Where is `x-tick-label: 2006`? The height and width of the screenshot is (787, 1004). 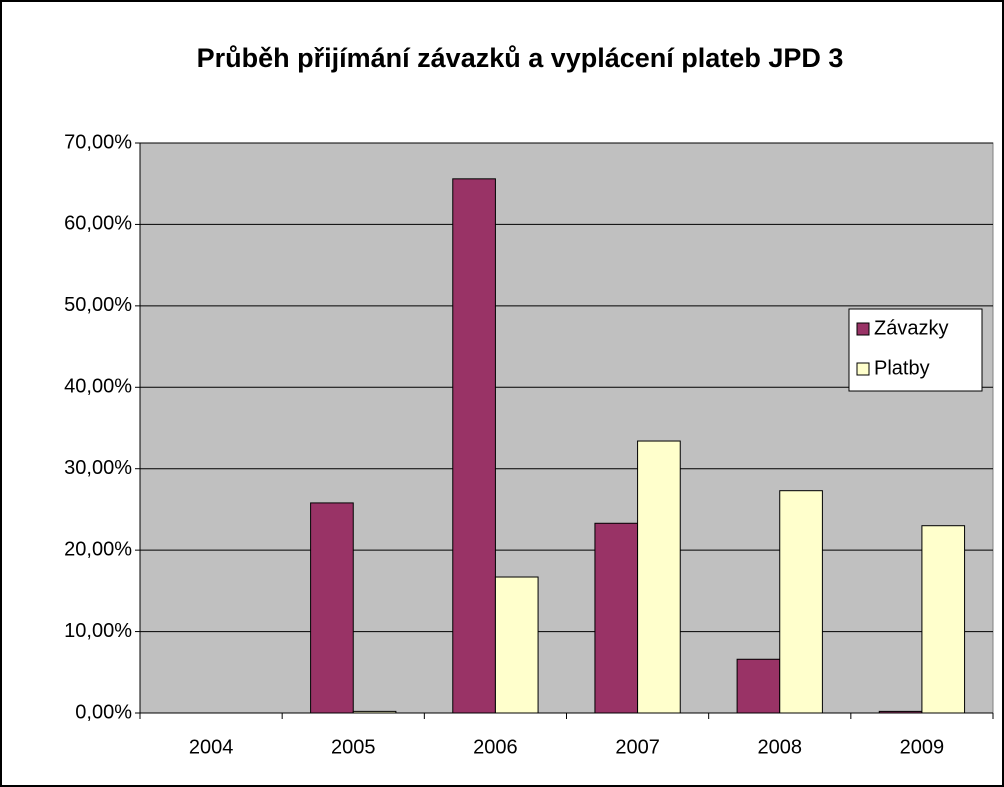 x-tick-label: 2006 is located at coordinates (495, 747).